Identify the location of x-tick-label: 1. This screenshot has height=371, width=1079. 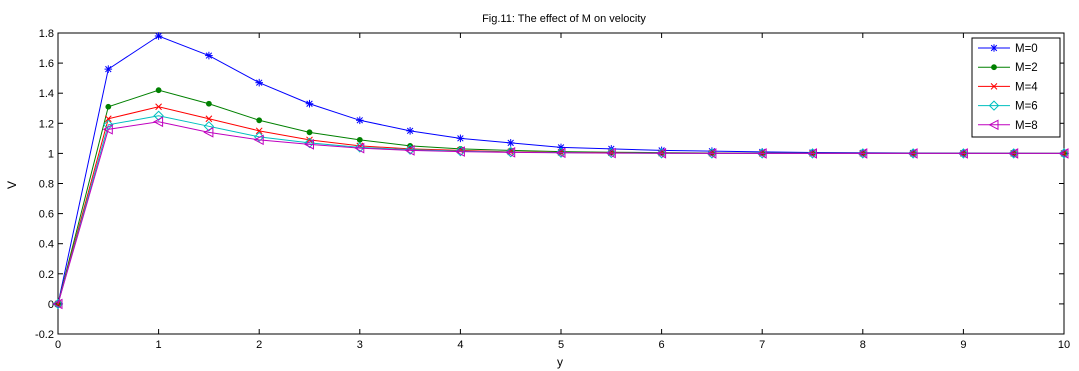
(159, 345).